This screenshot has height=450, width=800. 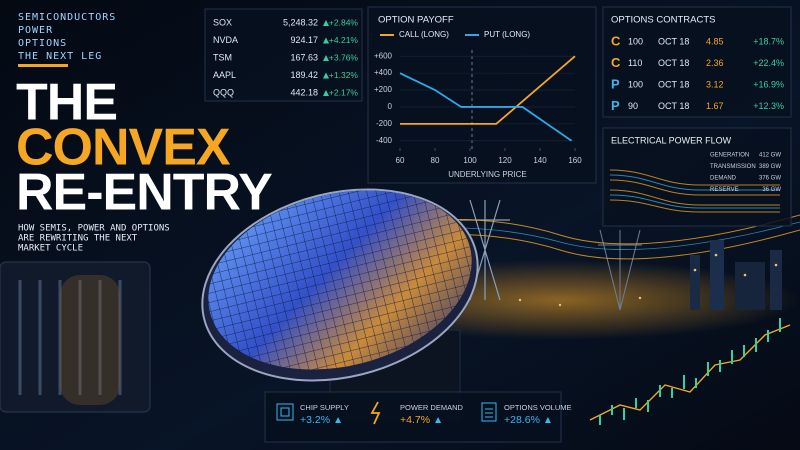 I want to click on strike: 90, so click(x=633, y=106).